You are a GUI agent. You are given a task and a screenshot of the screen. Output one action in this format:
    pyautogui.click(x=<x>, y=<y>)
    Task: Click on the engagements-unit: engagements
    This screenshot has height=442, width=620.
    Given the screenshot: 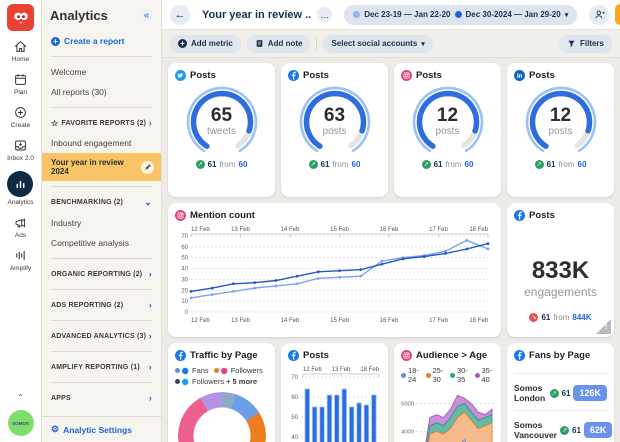 What is the action you would take?
    pyautogui.click(x=560, y=292)
    